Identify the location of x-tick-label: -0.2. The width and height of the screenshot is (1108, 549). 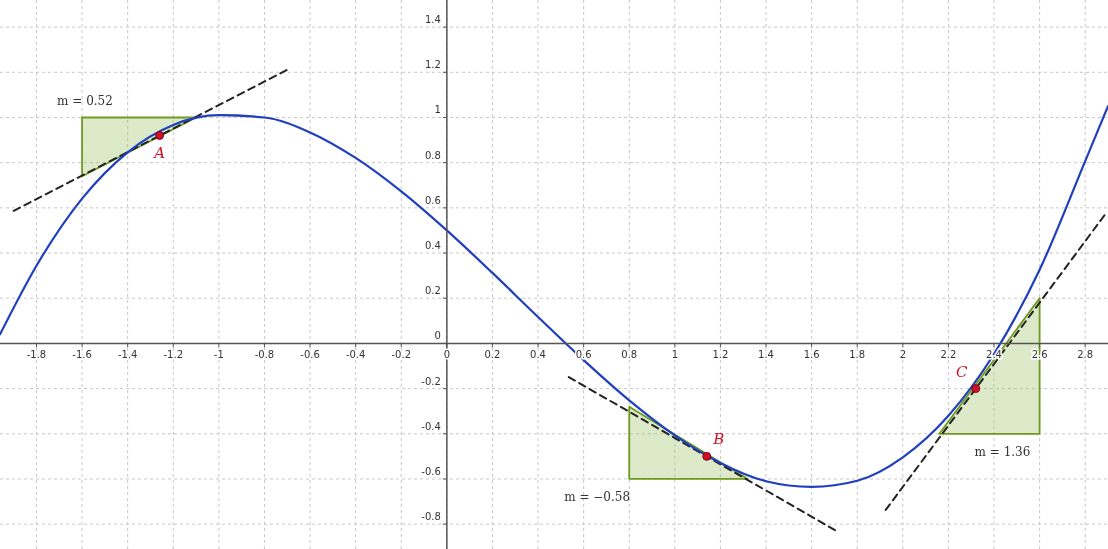
(401, 355).